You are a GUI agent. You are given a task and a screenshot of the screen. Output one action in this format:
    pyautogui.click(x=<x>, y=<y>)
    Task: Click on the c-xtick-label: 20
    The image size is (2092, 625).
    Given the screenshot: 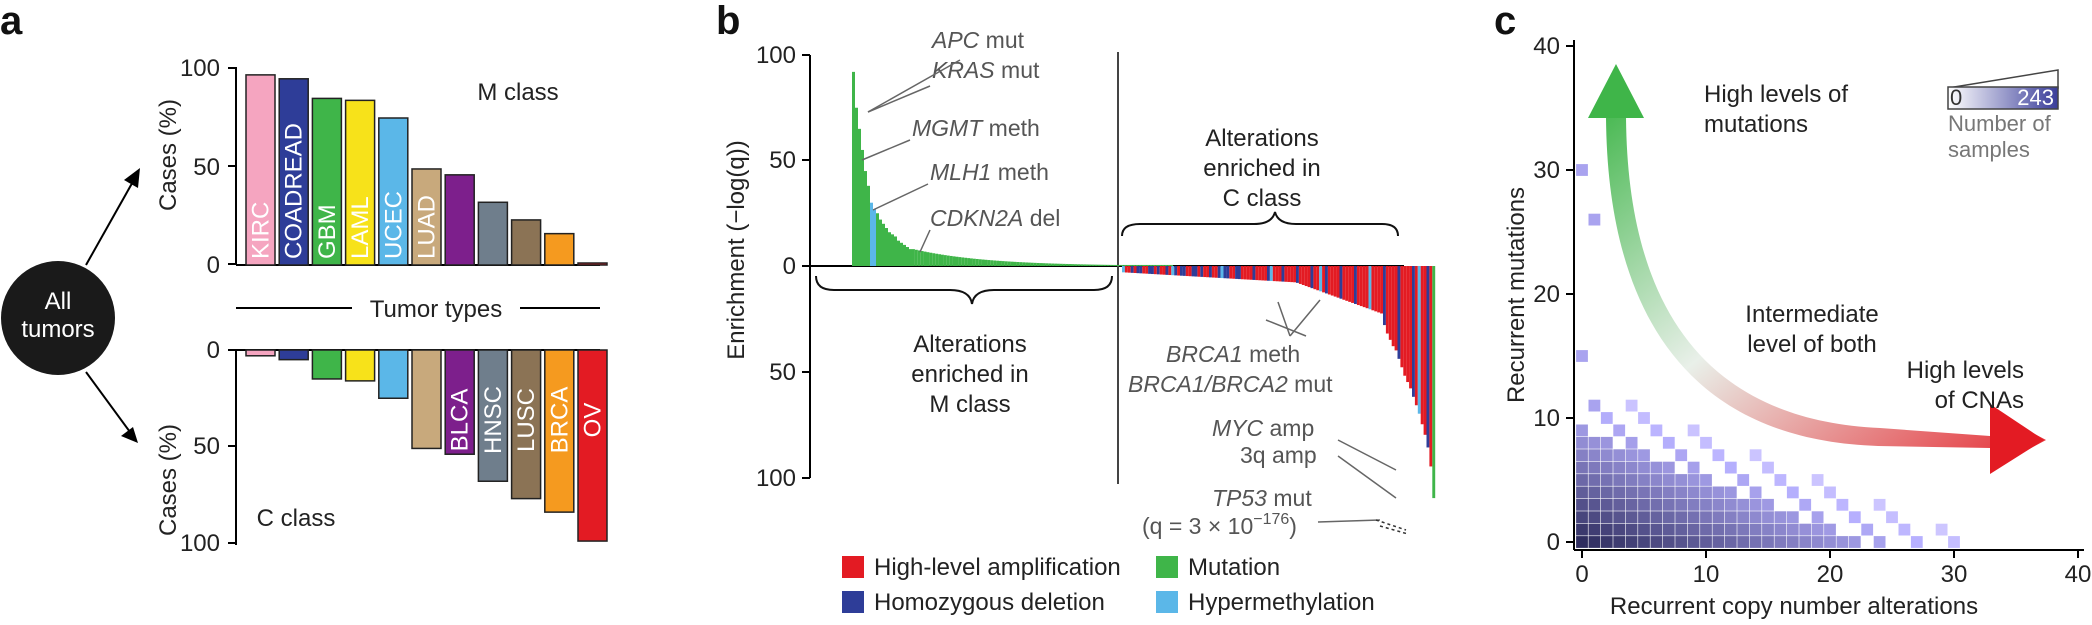 What is the action you would take?
    pyautogui.click(x=1830, y=574)
    